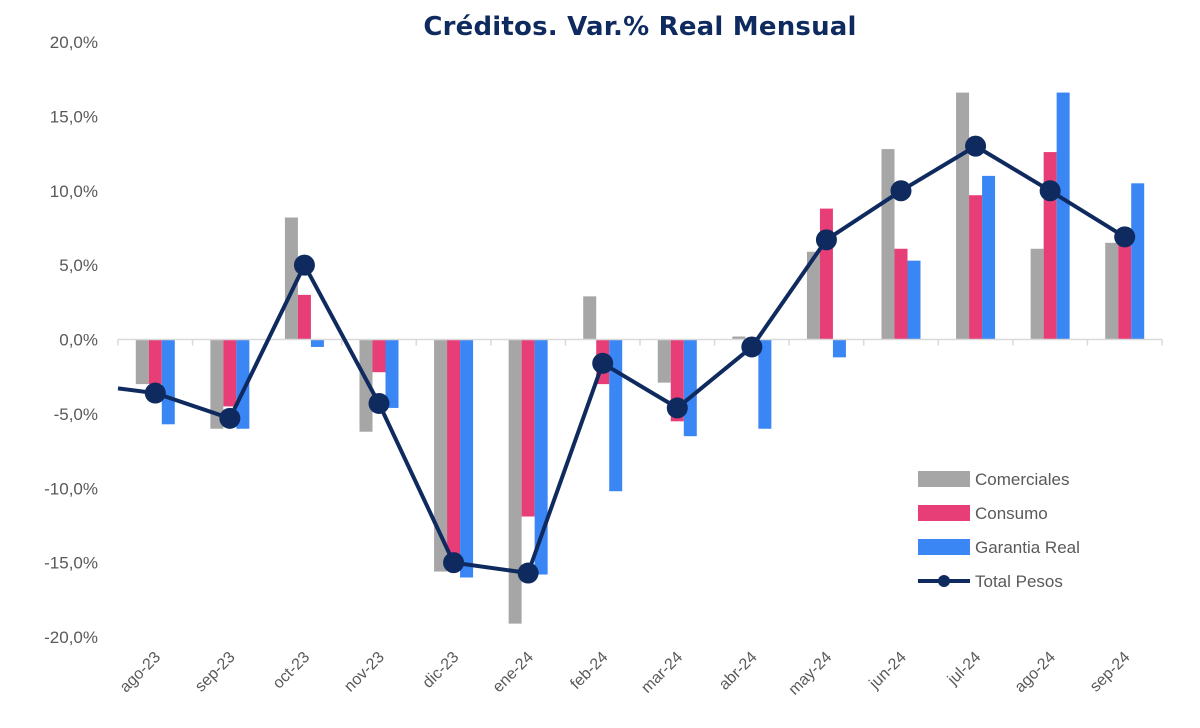 The width and height of the screenshot is (1200, 728). I want to click on y-tick-label: 10,0%, so click(74, 191).